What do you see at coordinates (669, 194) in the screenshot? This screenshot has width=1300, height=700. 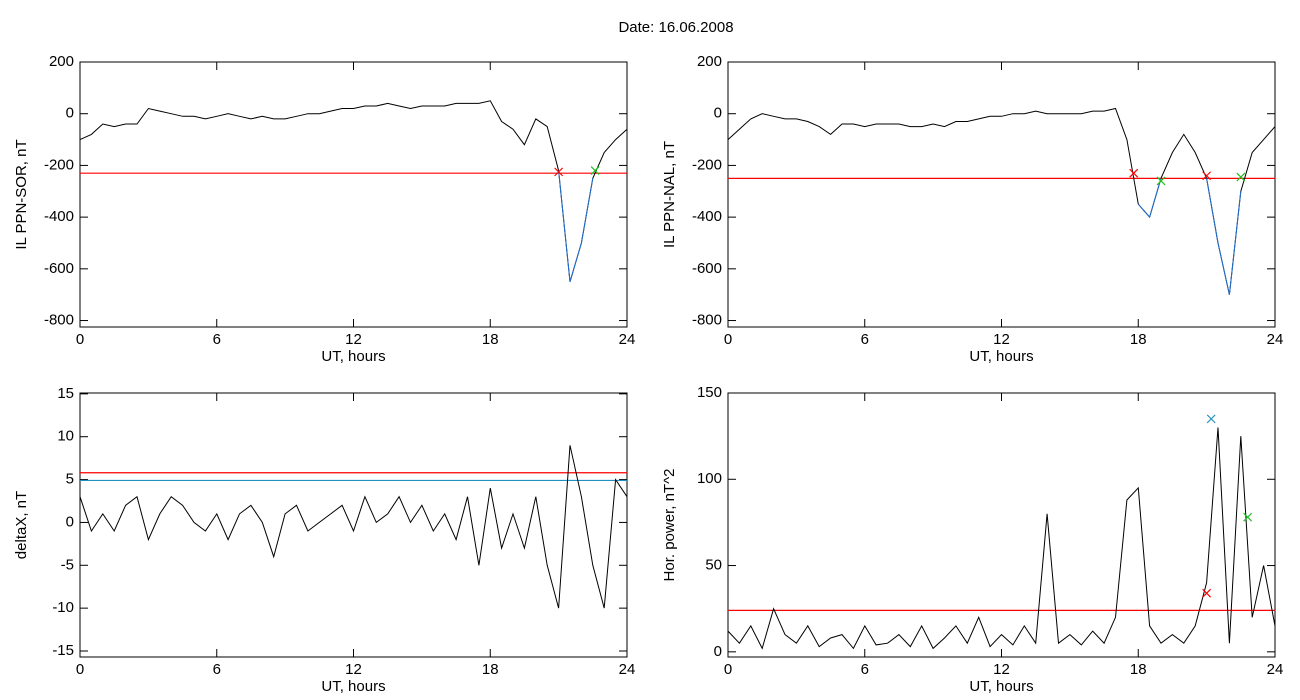 I see `y-axis-label: IL PPN-NAL, nT` at bounding box center [669, 194].